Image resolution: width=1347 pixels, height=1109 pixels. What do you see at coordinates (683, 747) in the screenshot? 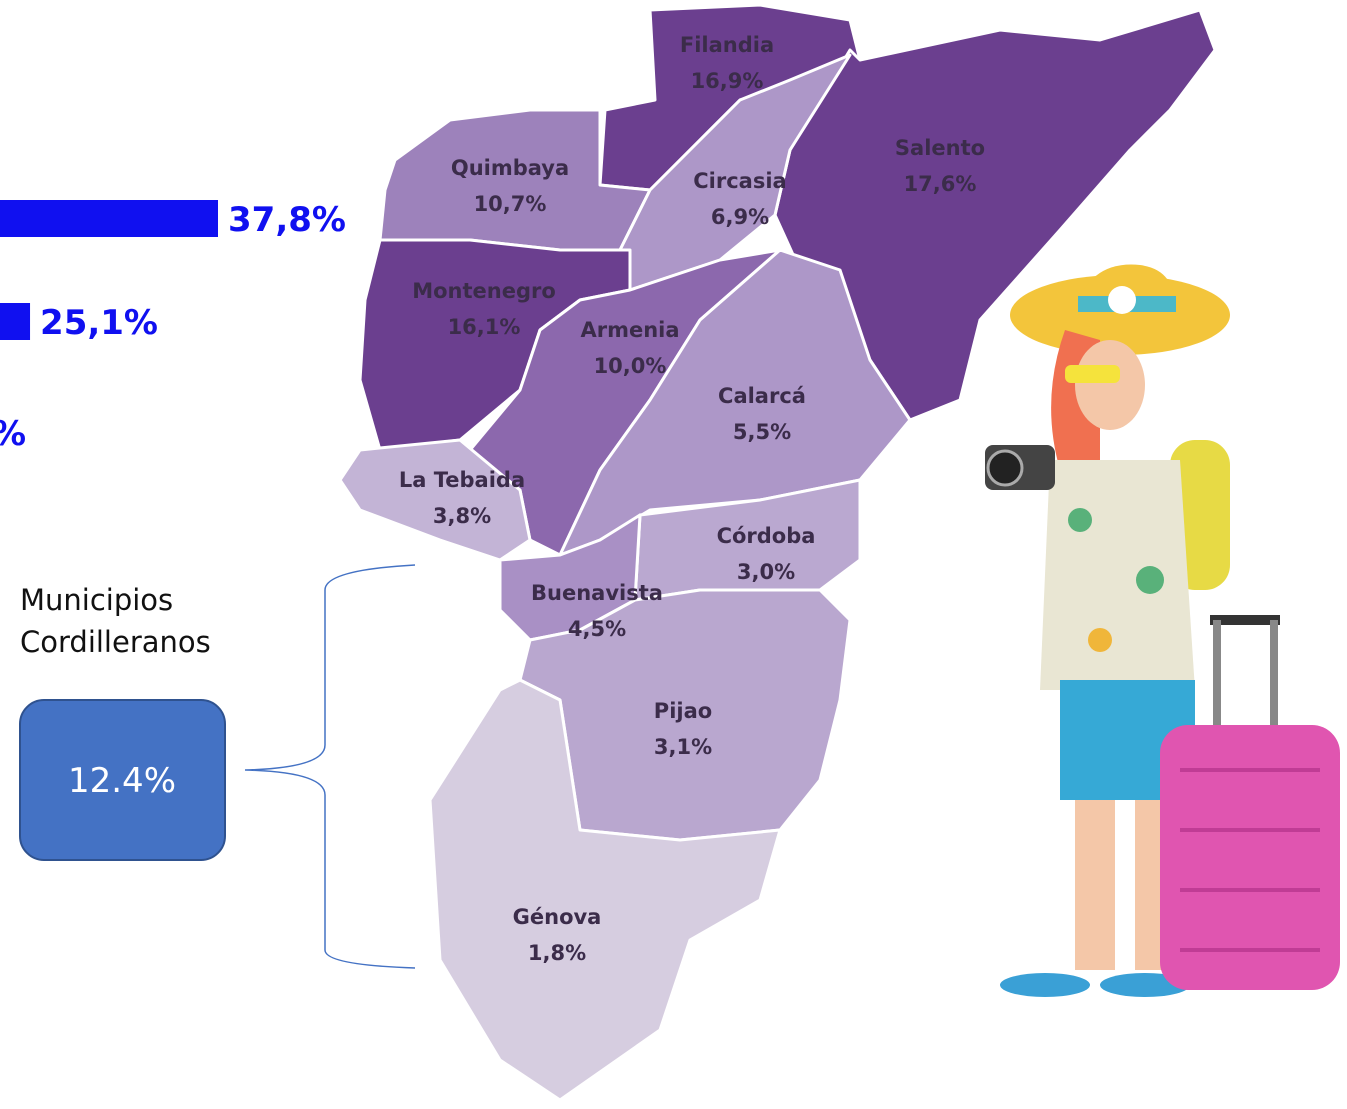
I see `municipality-share: 3,1%` at bounding box center [683, 747].